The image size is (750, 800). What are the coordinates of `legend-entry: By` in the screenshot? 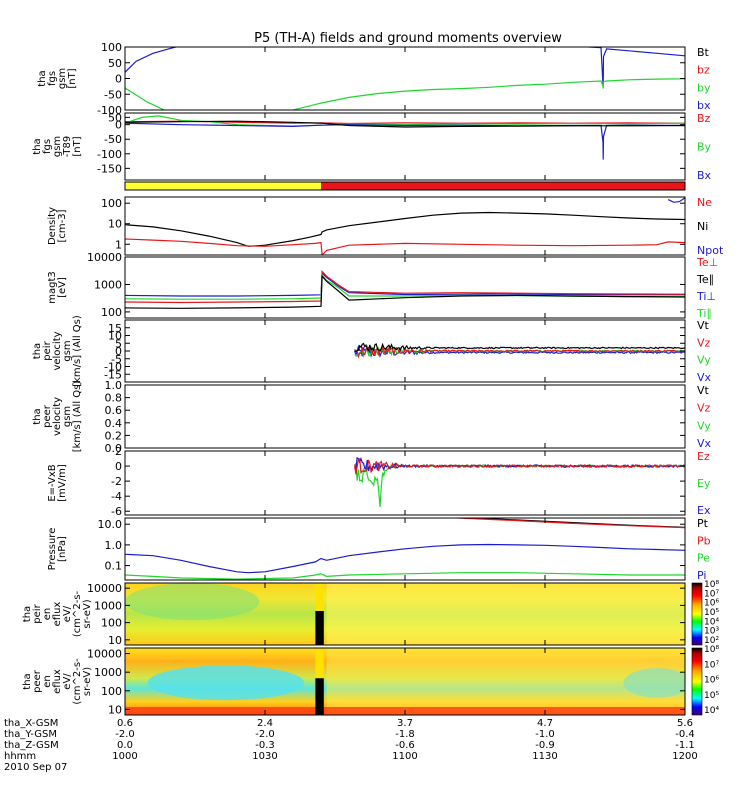 It's located at (704, 147).